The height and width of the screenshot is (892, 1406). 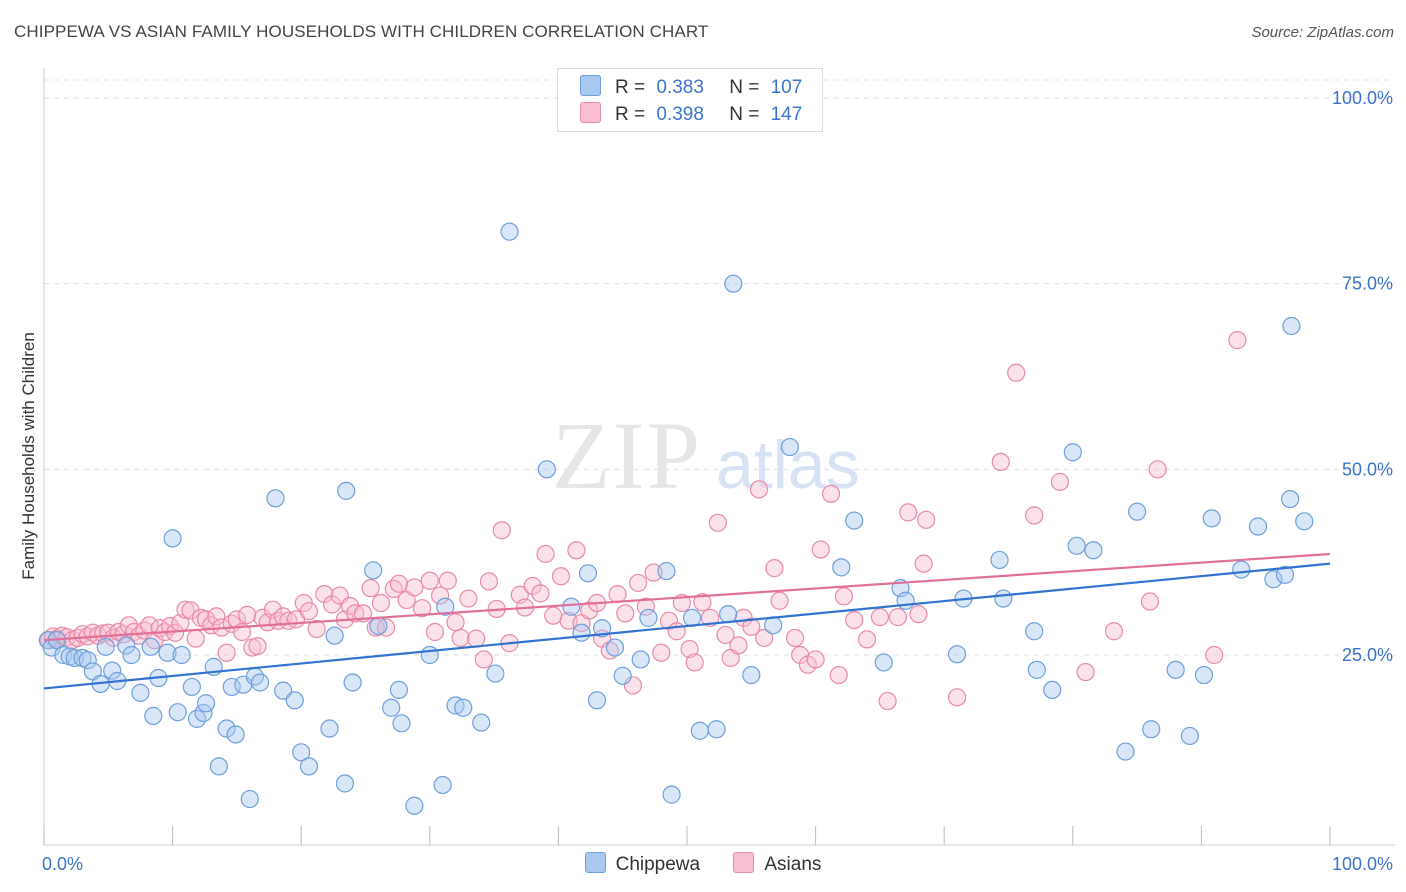 What do you see at coordinates (1322, 32) in the screenshot?
I see `chart-source: Source: ZipAtlas.com` at bounding box center [1322, 32].